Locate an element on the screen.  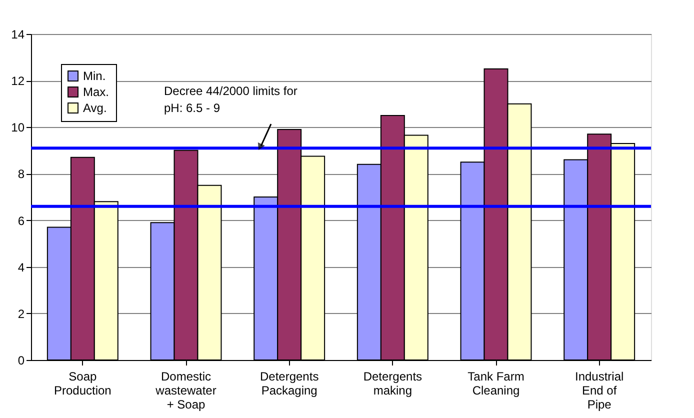
y-tick-label: 4 is located at coordinates (21, 267).